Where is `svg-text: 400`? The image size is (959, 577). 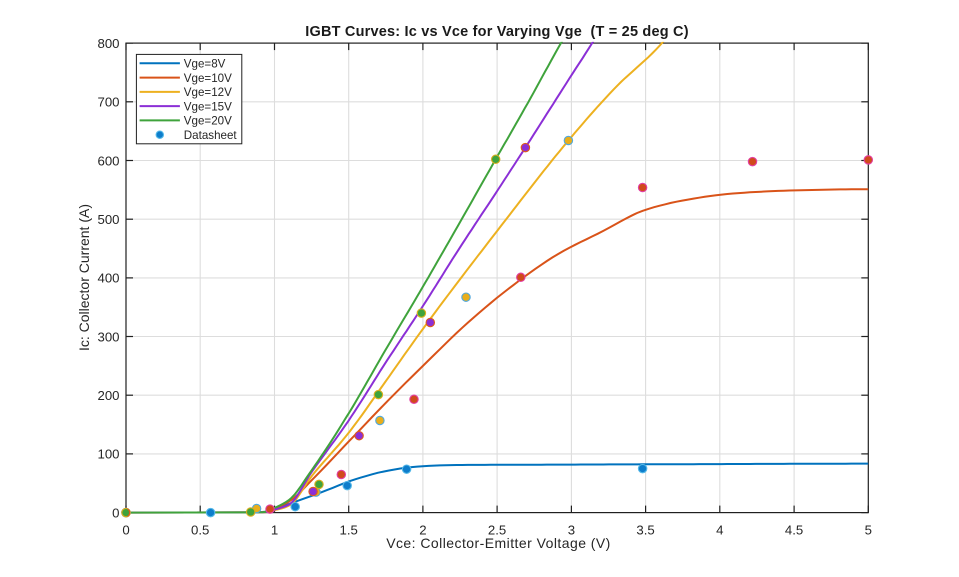
svg-text: 400 is located at coordinates (108, 278).